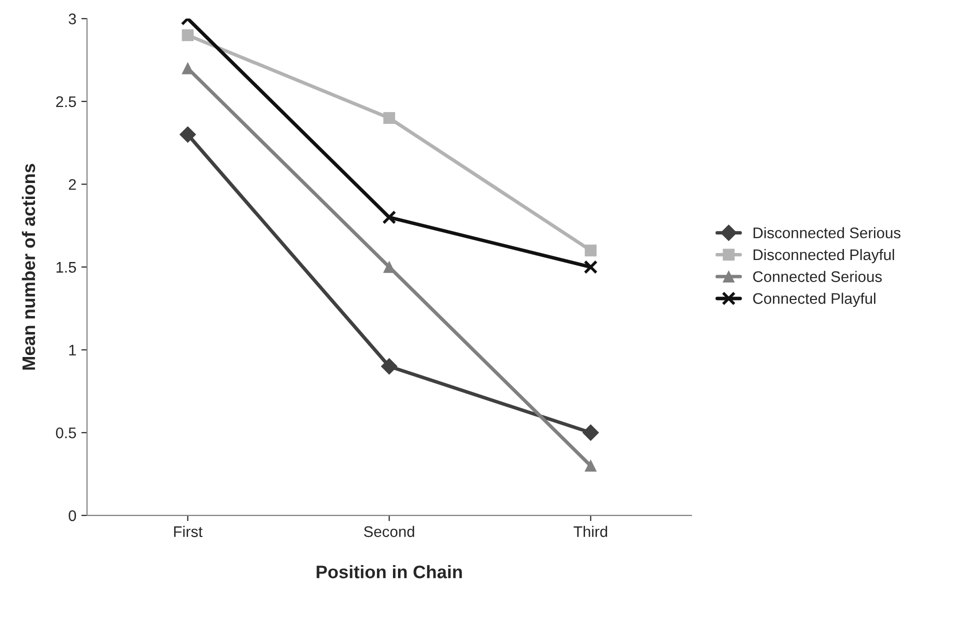  Describe the element at coordinates (389, 532) in the screenshot. I see `x-tick-label: Second` at that location.